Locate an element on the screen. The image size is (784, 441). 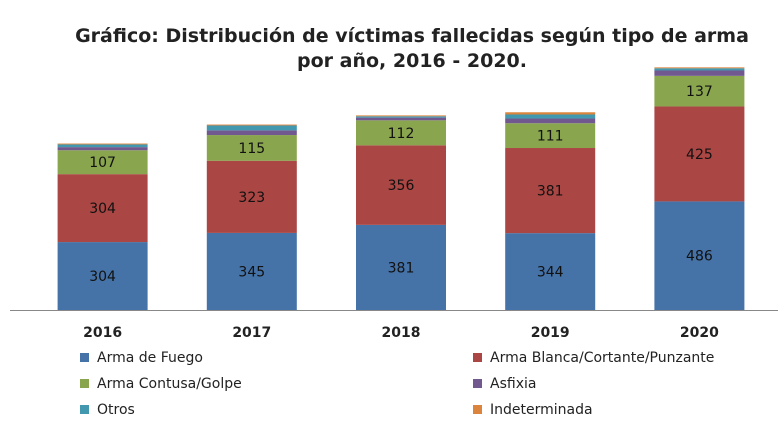
legend-label: Arma Contusa/Golpe is located at coordinates (169, 384).